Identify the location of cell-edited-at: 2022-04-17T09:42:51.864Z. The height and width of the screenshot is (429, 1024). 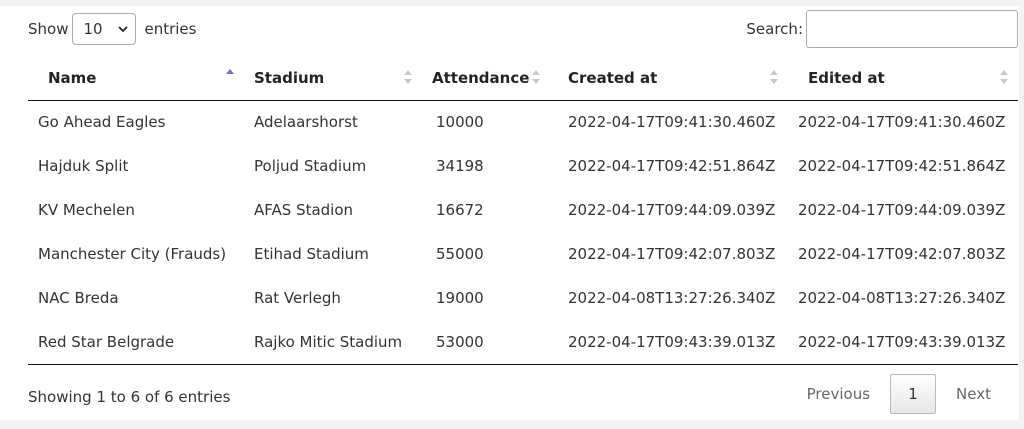
(903, 166).